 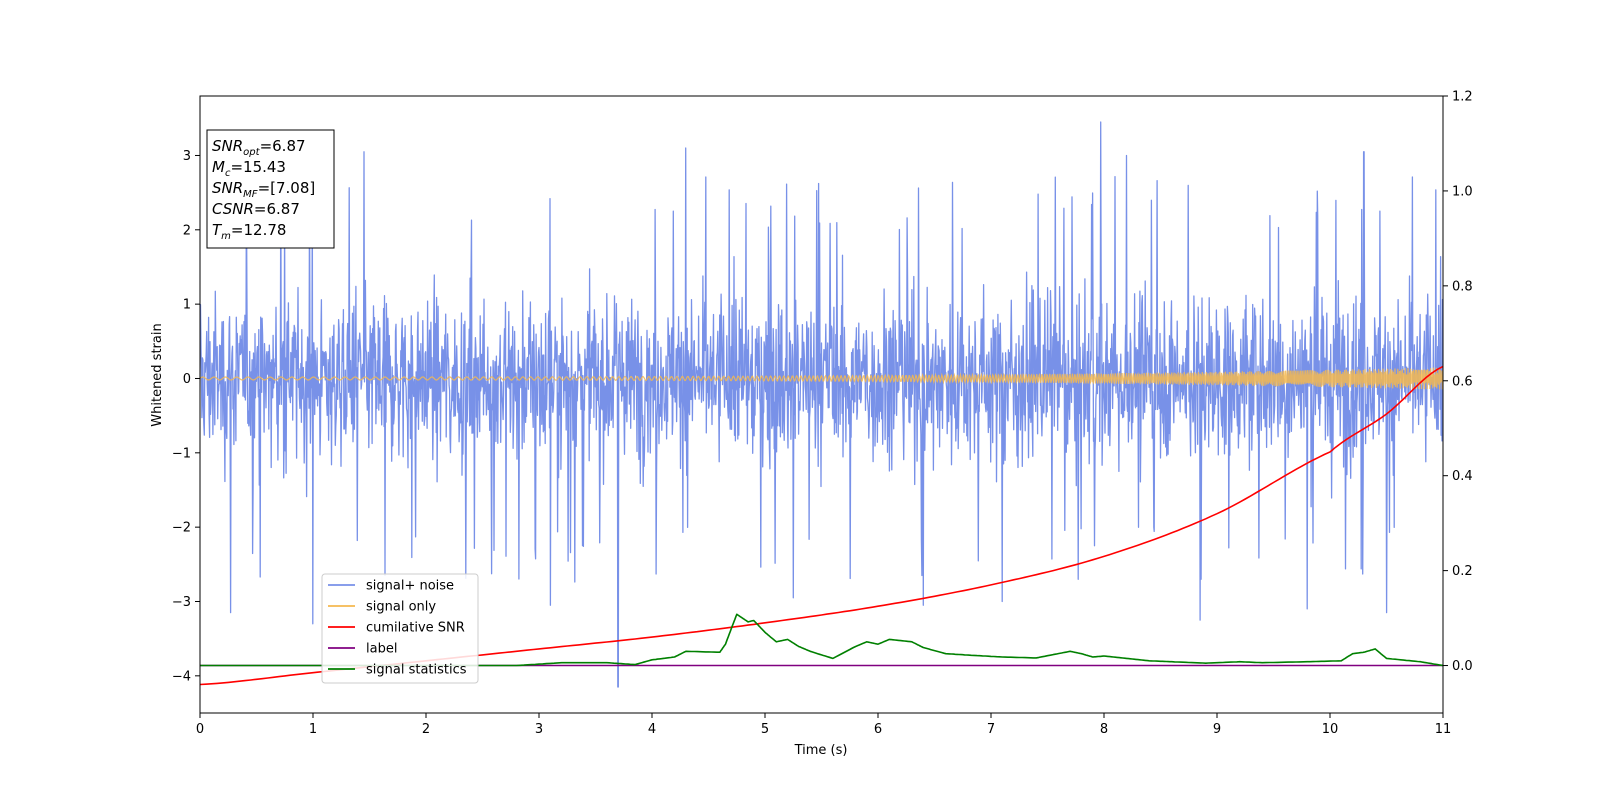 What do you see at coordinates (249, 168) in the screenshot?
I see `annotation-line: Mc=15.43` at bounding box center [249, 168].